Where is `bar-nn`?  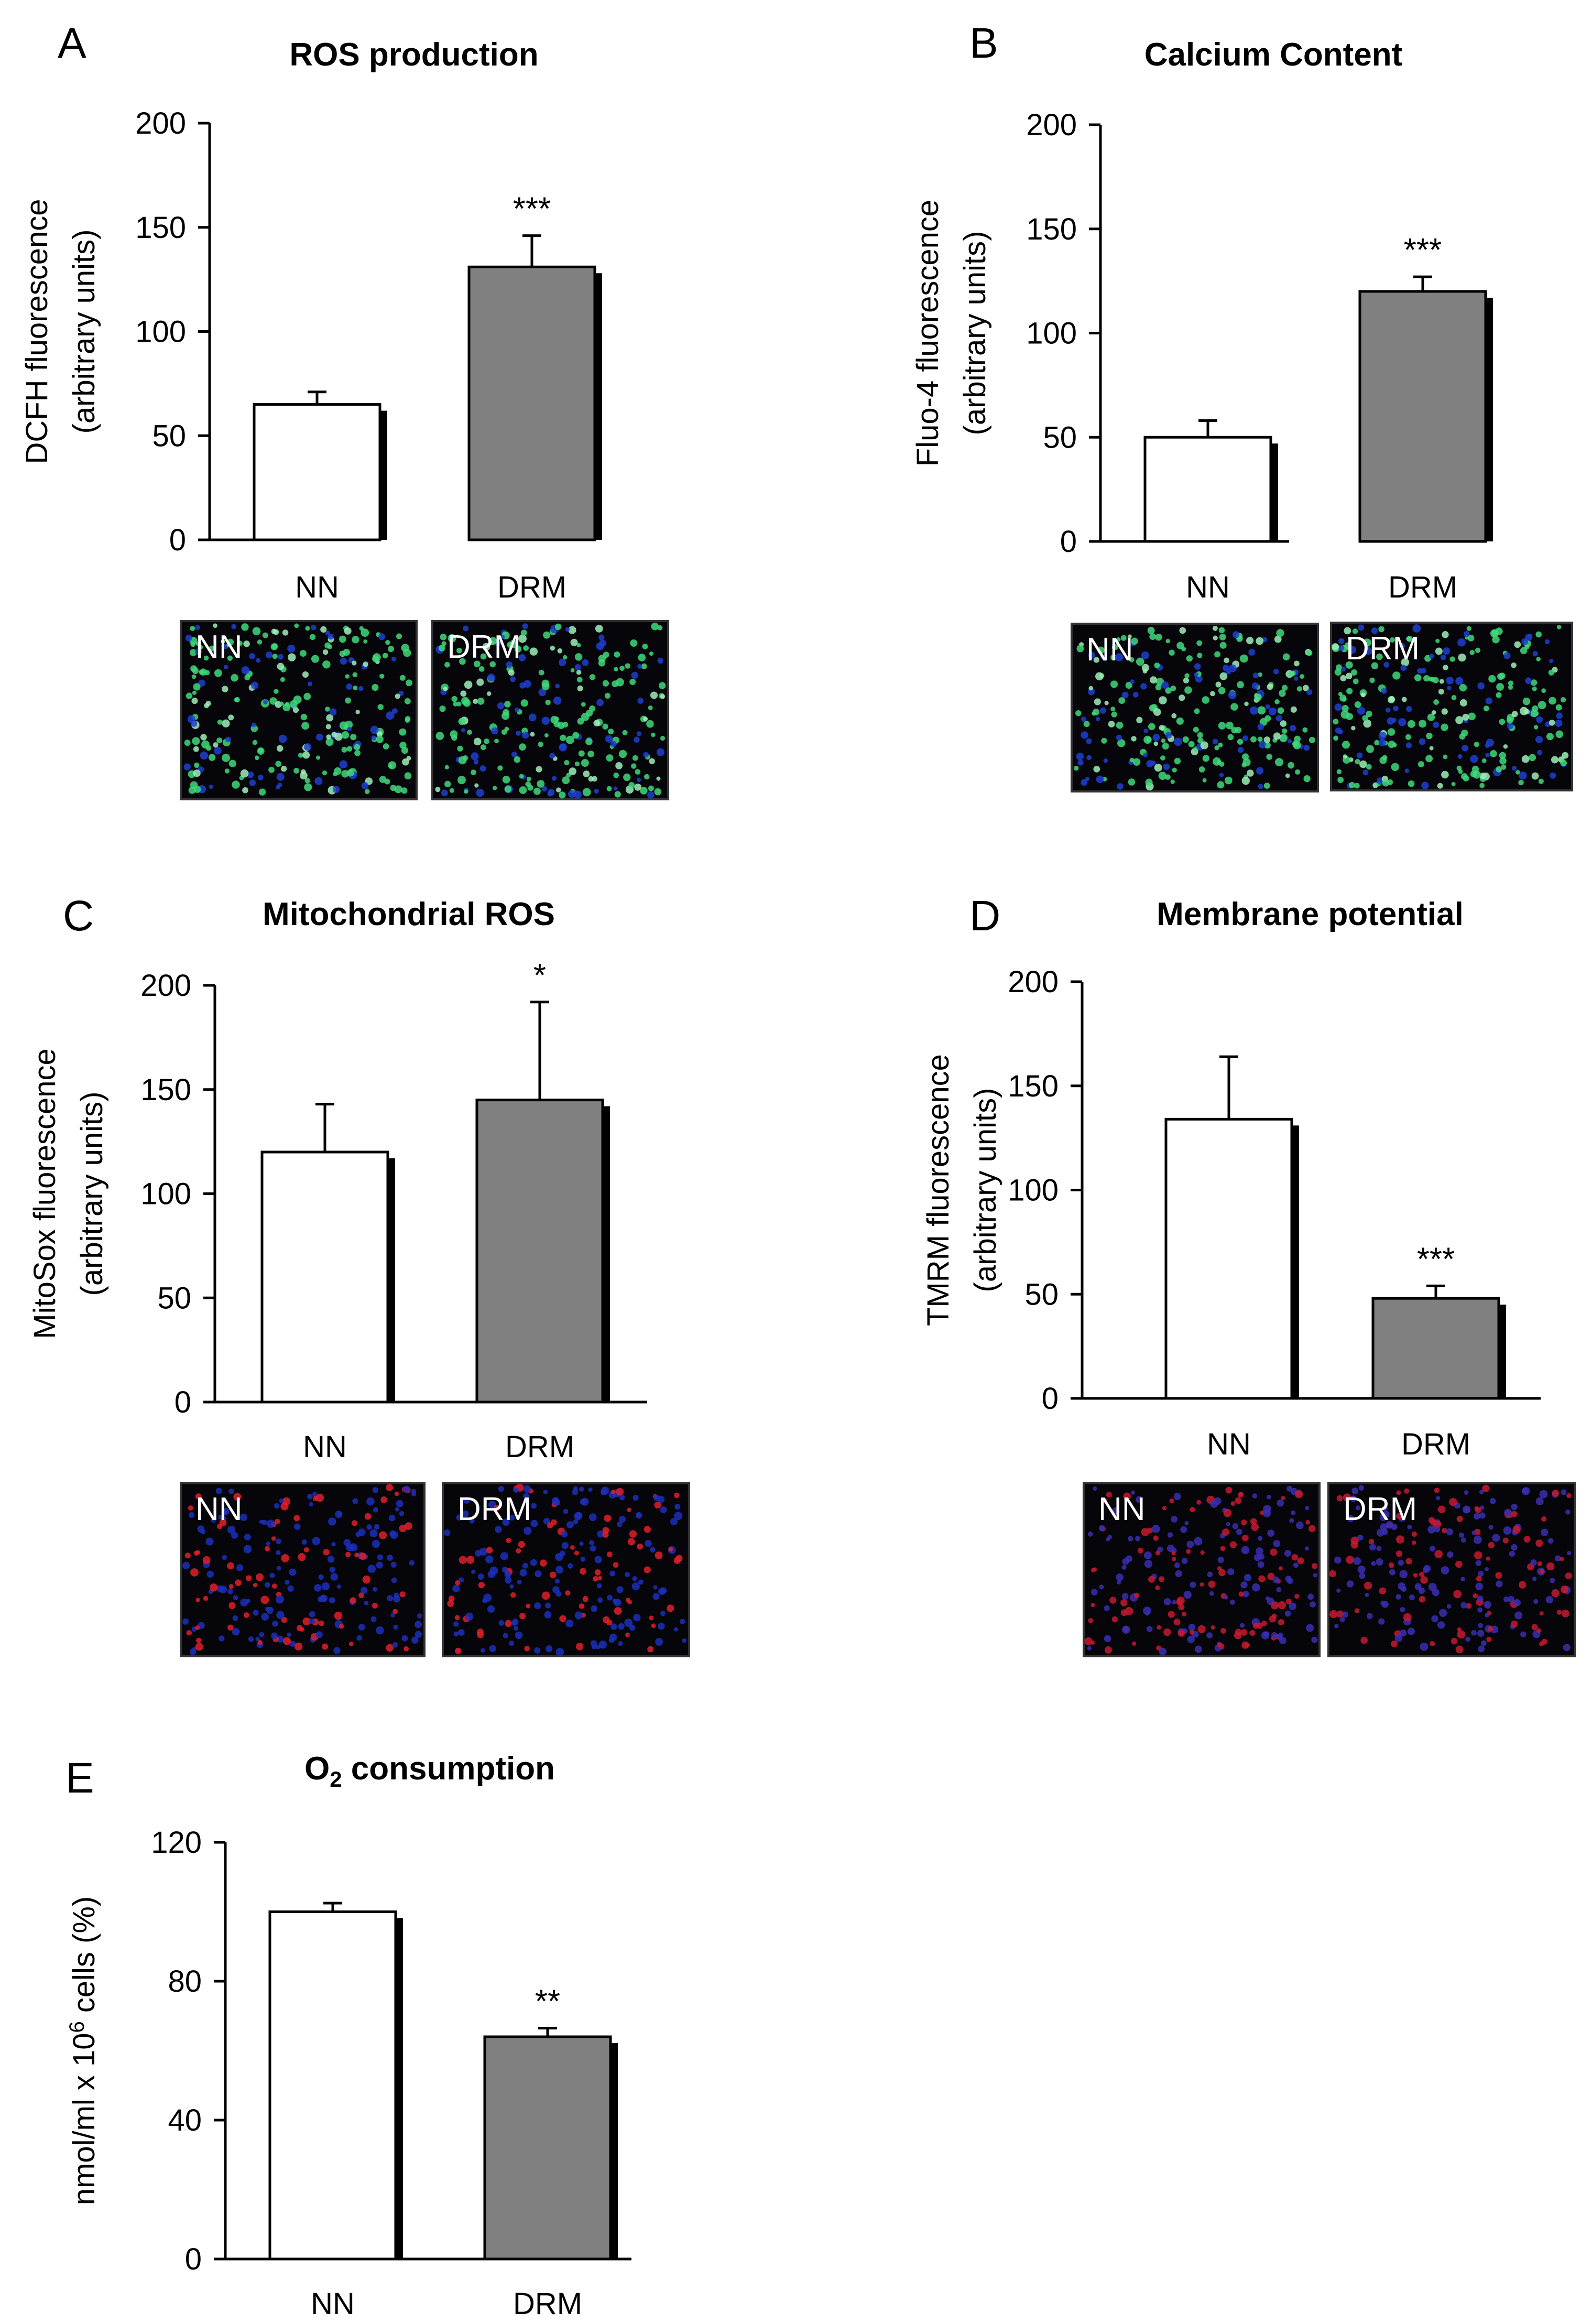
bar-nn is located at coordinates (317, 472).